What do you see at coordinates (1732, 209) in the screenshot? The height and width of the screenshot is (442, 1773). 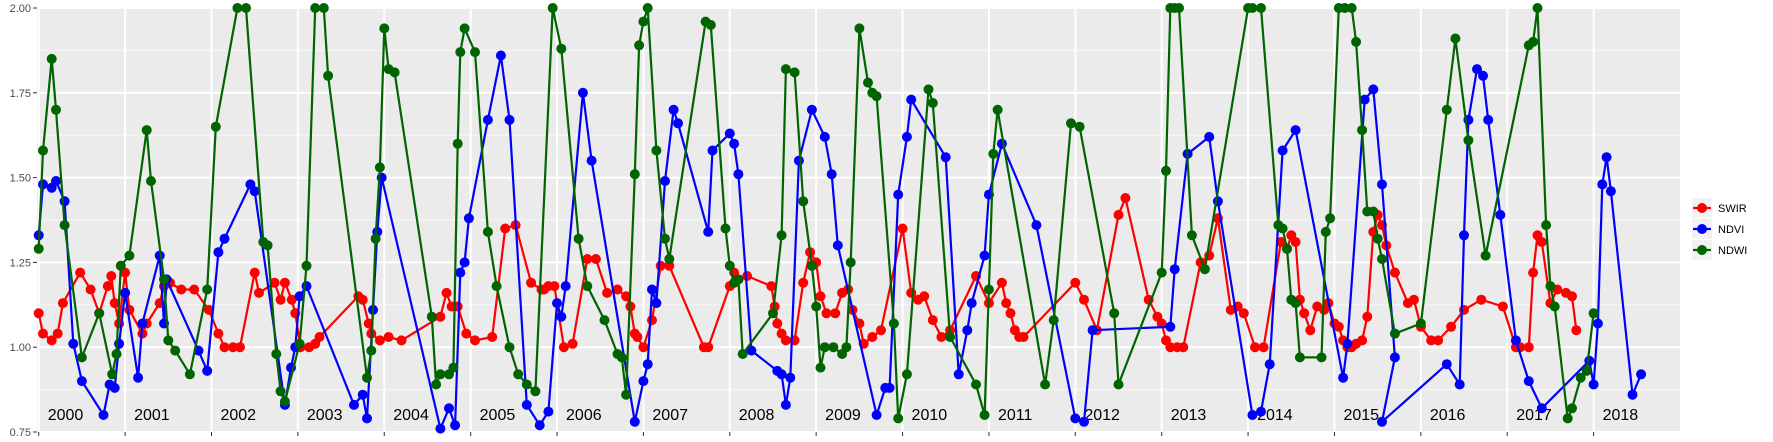 I see `legend-label: SWIR` at bounding box center [1732, 209].